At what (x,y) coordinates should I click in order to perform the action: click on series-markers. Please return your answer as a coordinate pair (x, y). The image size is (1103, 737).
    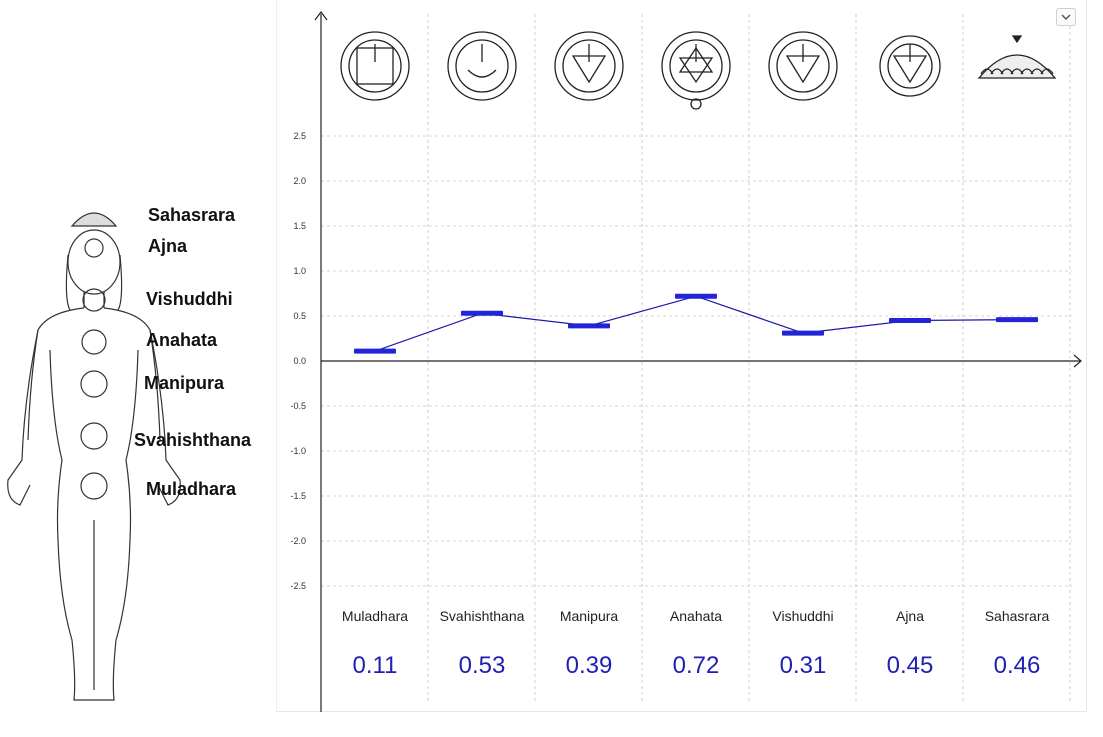
    Looking at the image, I should click on (696, 323).